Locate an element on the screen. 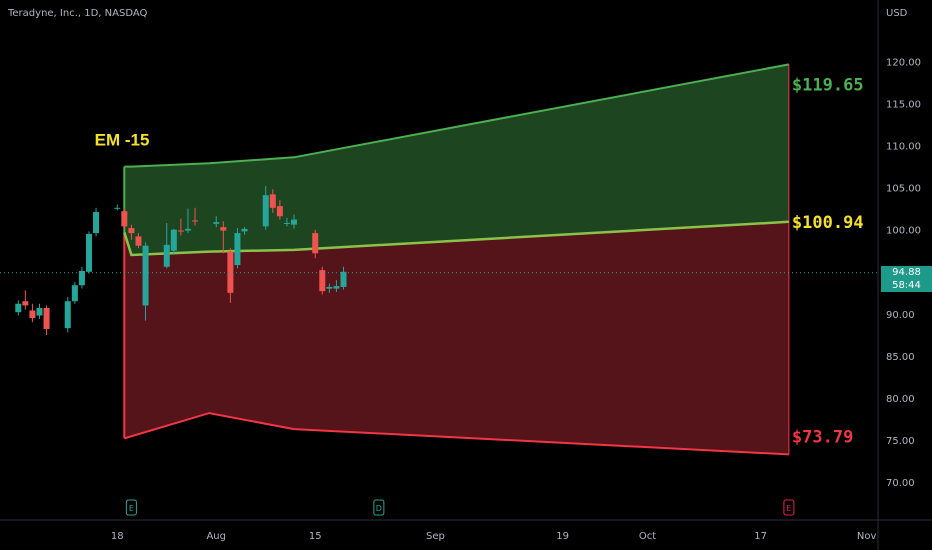 The width and height of the screenshot is (932, 550). time-tick-nov: Nov is located at coordinates (867, 536).